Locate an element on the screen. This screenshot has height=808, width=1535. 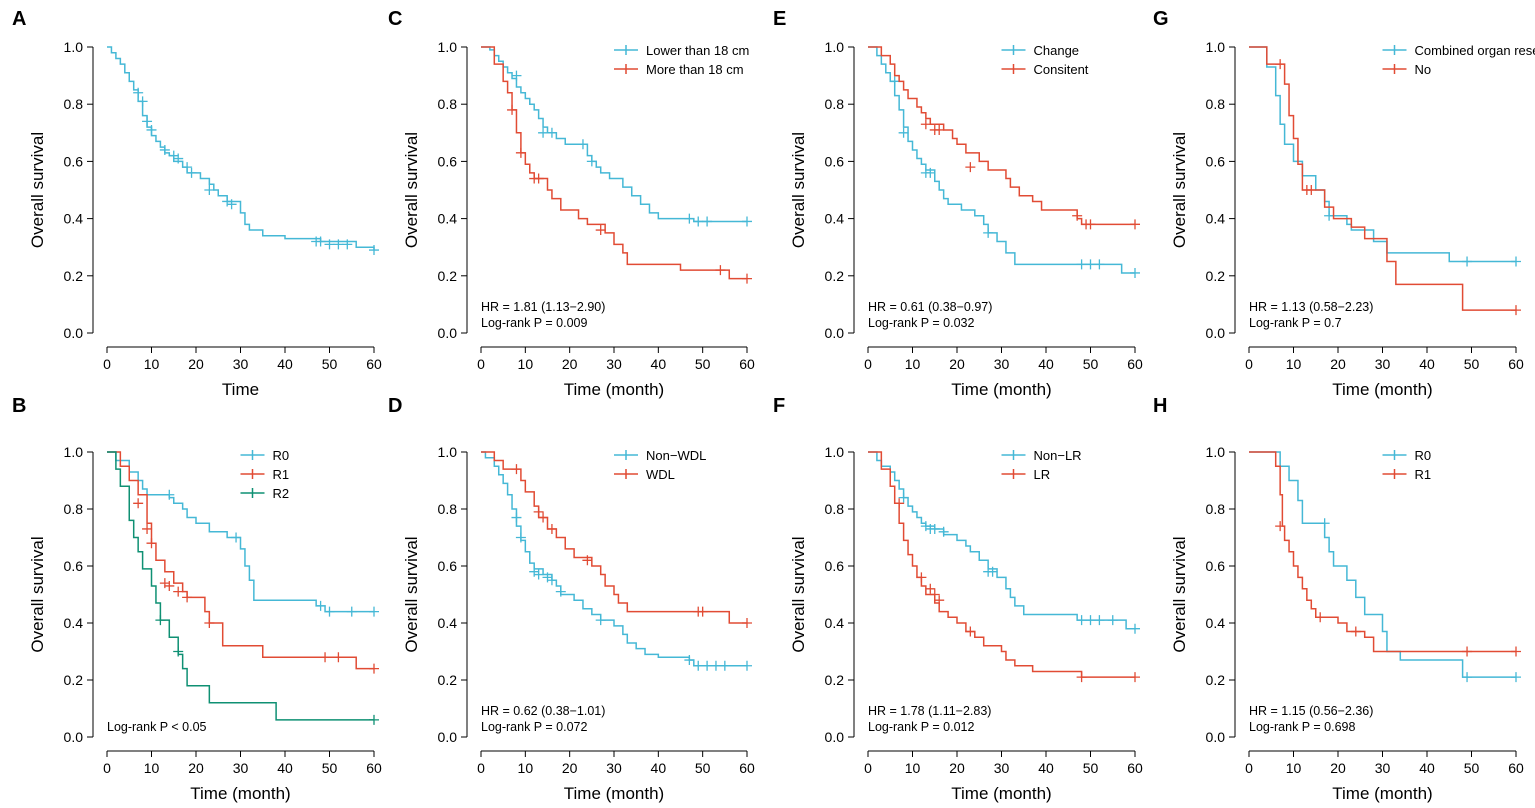
series-line-non-wdl is located at coordinates (614, 559).